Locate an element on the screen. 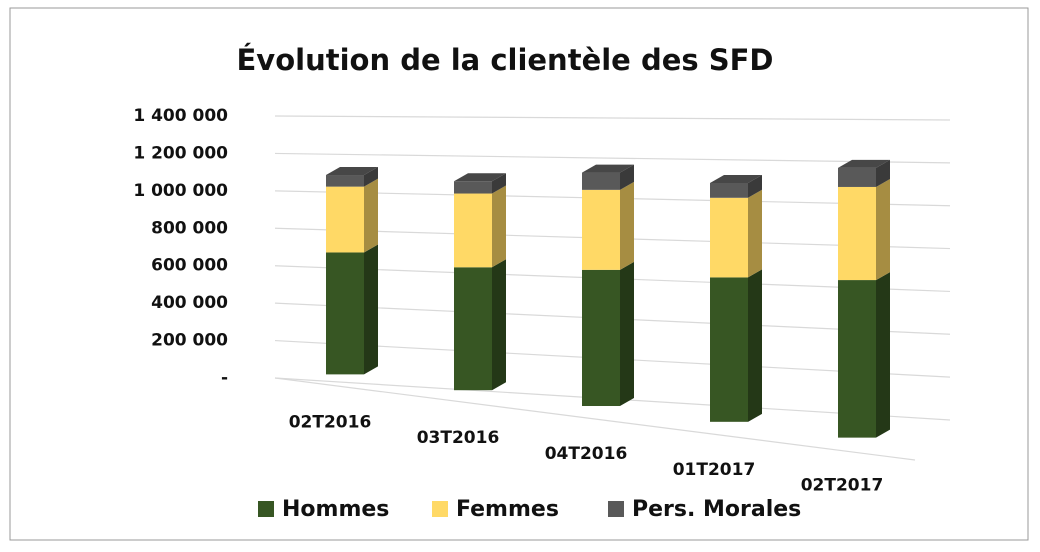  y-tick-label: 1 200 000 is located at coordinates (180, 153).